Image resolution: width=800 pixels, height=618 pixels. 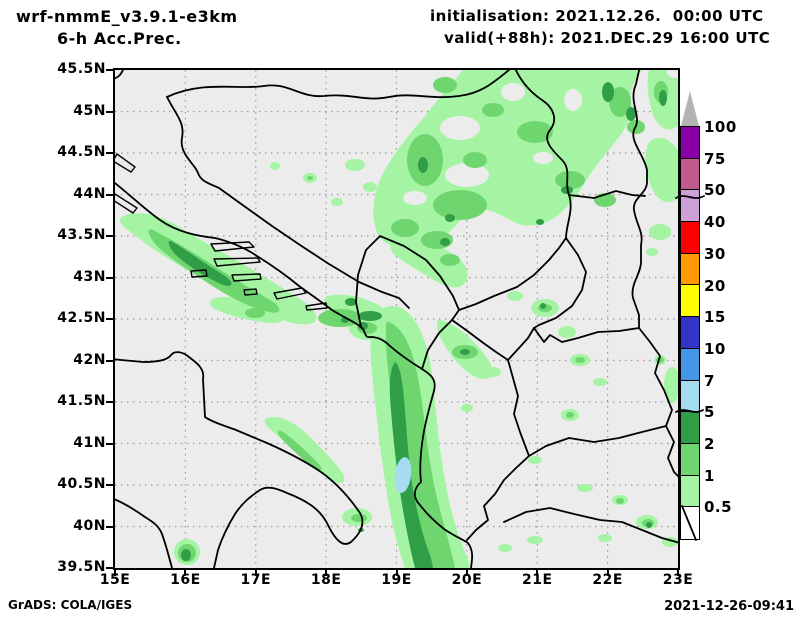 What do you see at coordinates (671, 451) in the screenshot?
I see `bulgaria-greece-border` at bounding box center [671, 451].